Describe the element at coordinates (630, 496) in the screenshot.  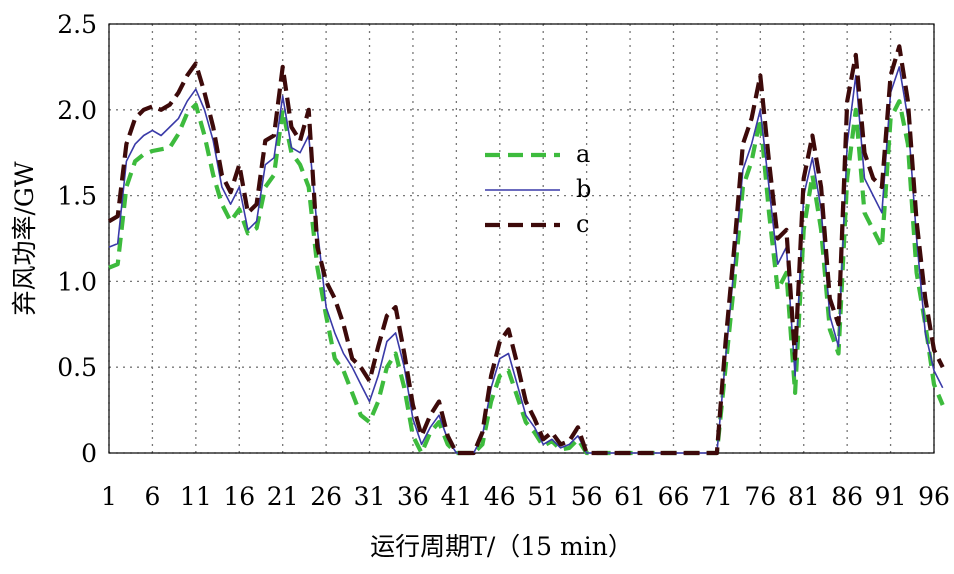
I see `x-tick-label: 61` at that location.